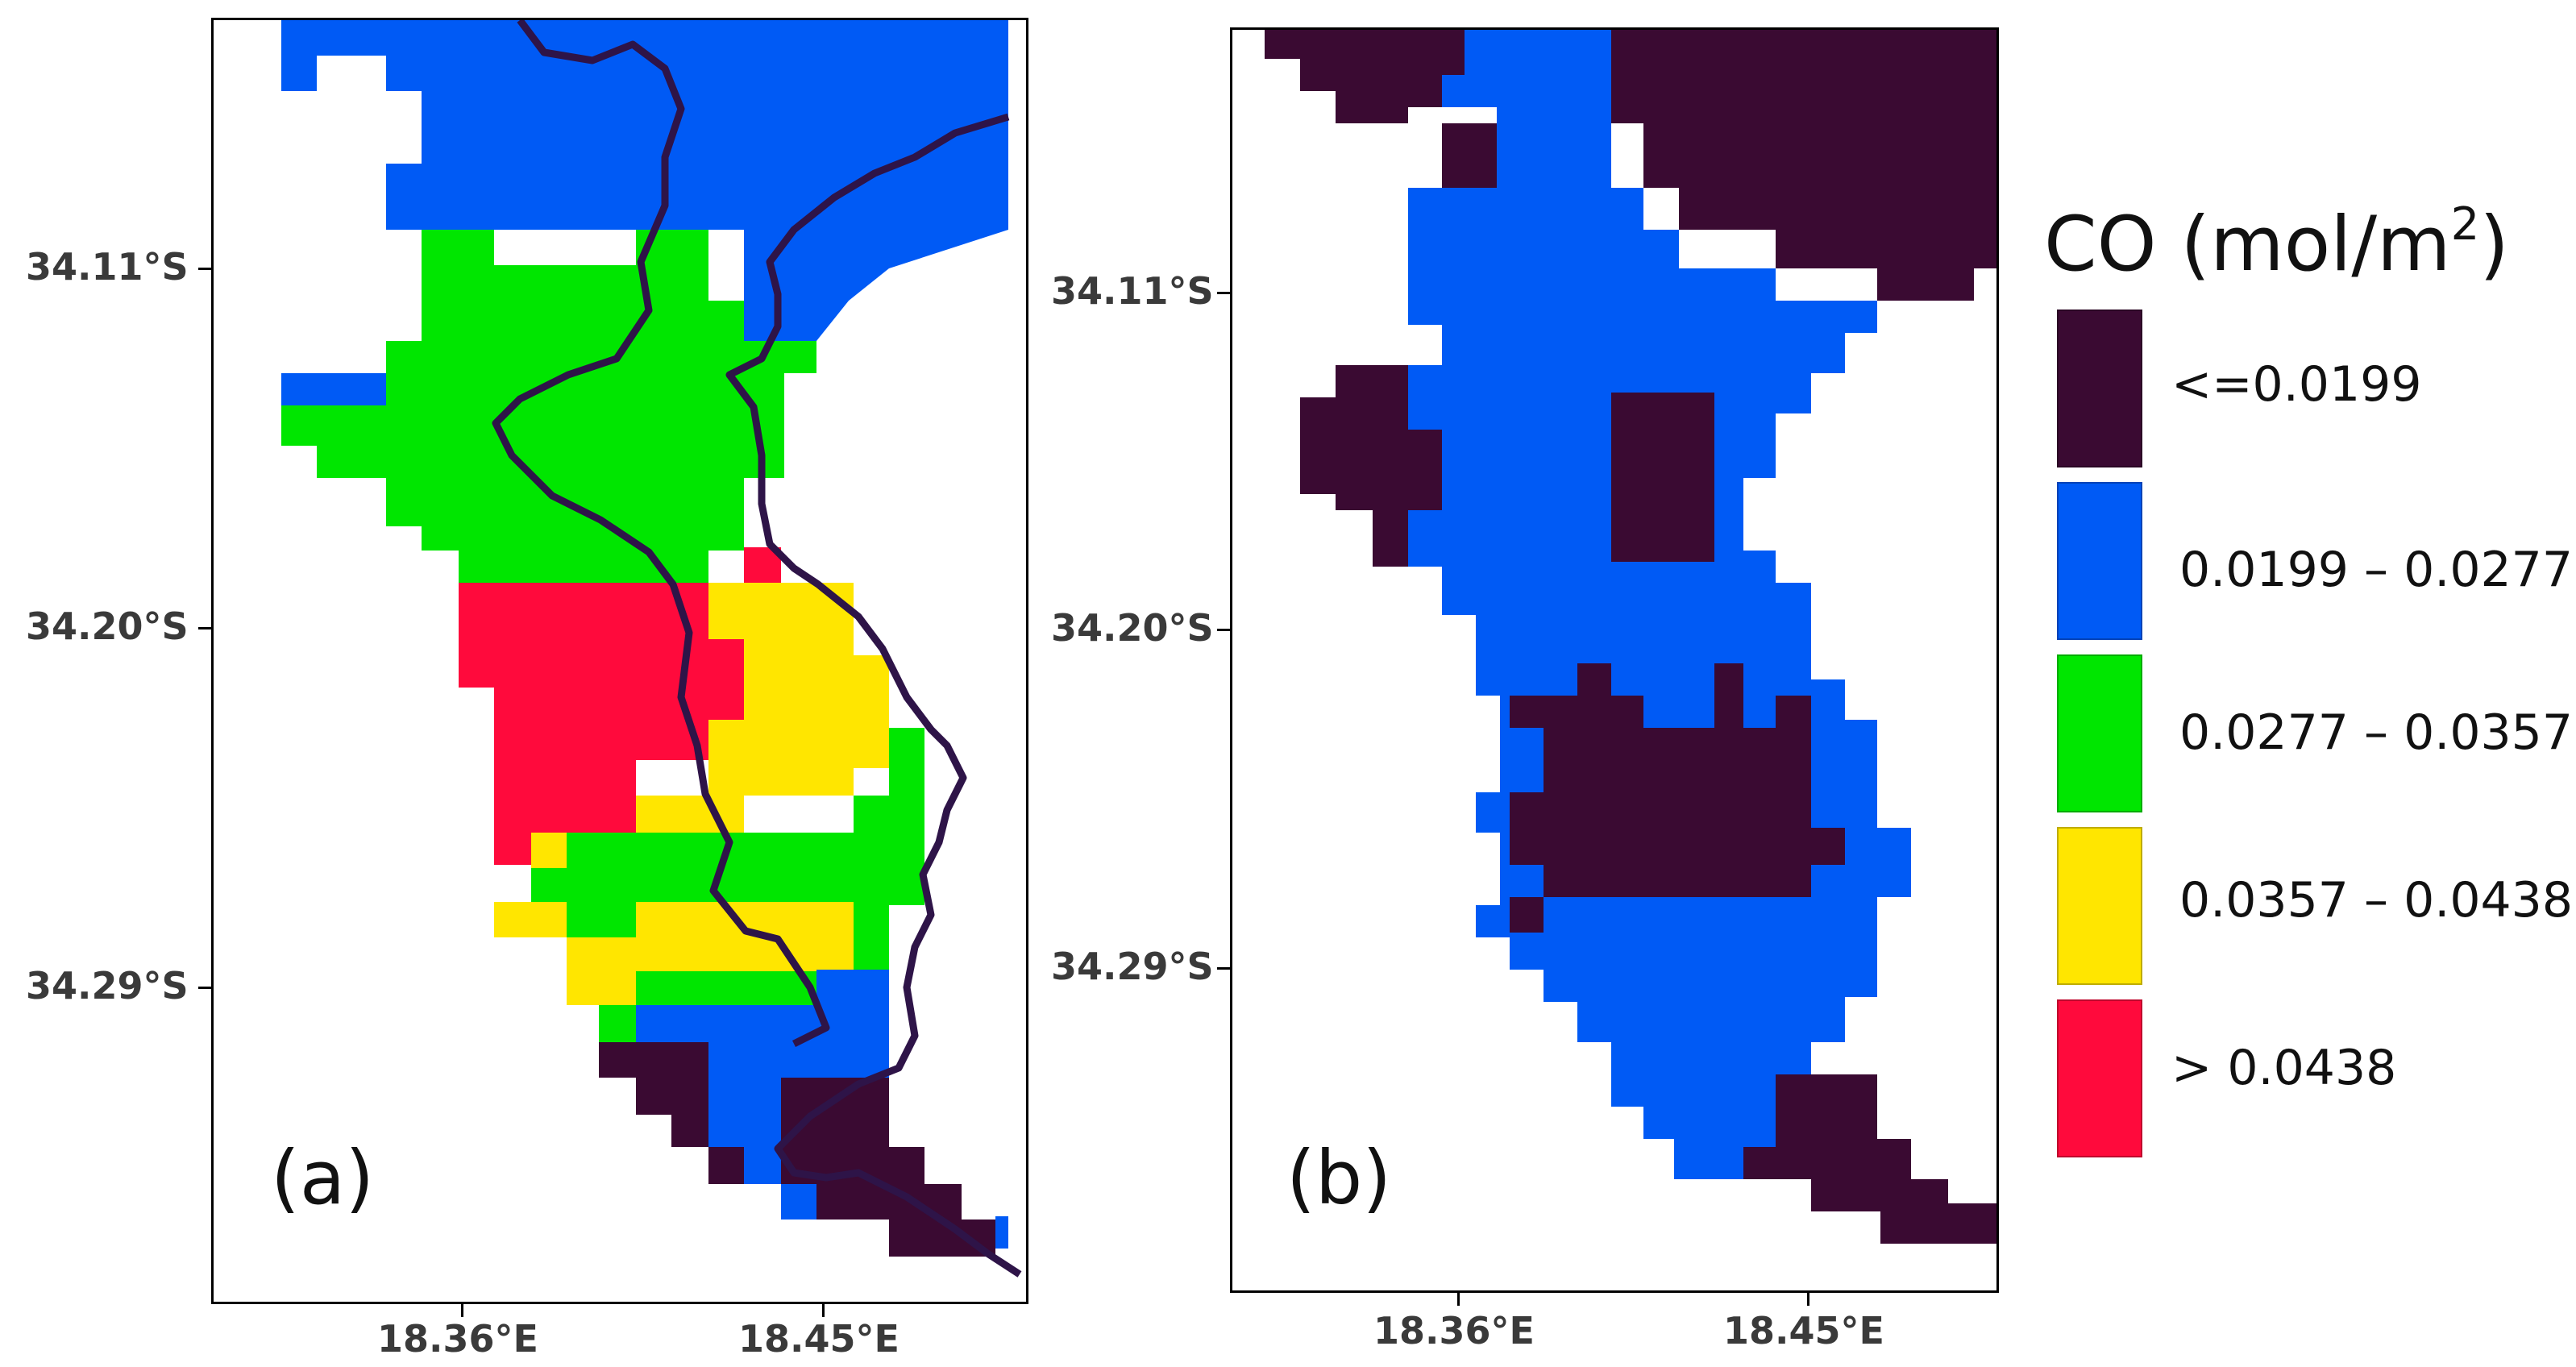  Describe the element at coordinates (2247, 245) in the screenshot. I see `legend-title-text: CO (mol/m` at that location.